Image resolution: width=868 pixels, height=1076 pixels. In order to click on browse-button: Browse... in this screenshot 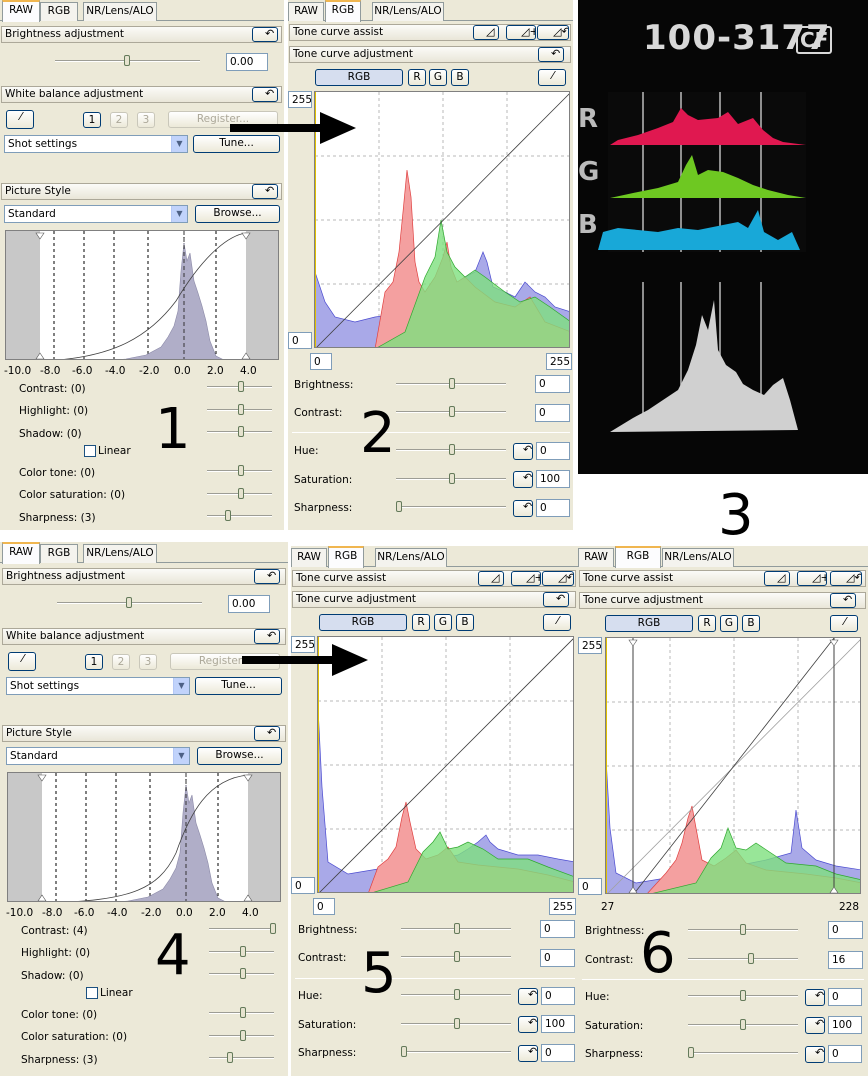, I will do `click(237, 214)`.